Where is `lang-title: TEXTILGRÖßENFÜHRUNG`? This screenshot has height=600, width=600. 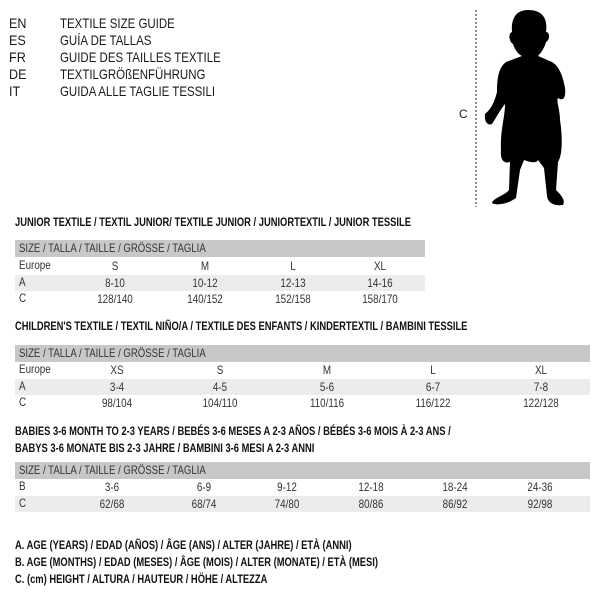 lang-title: TEXTILGRÖßENFÜHRUNG is located at coordinates (133, 74).